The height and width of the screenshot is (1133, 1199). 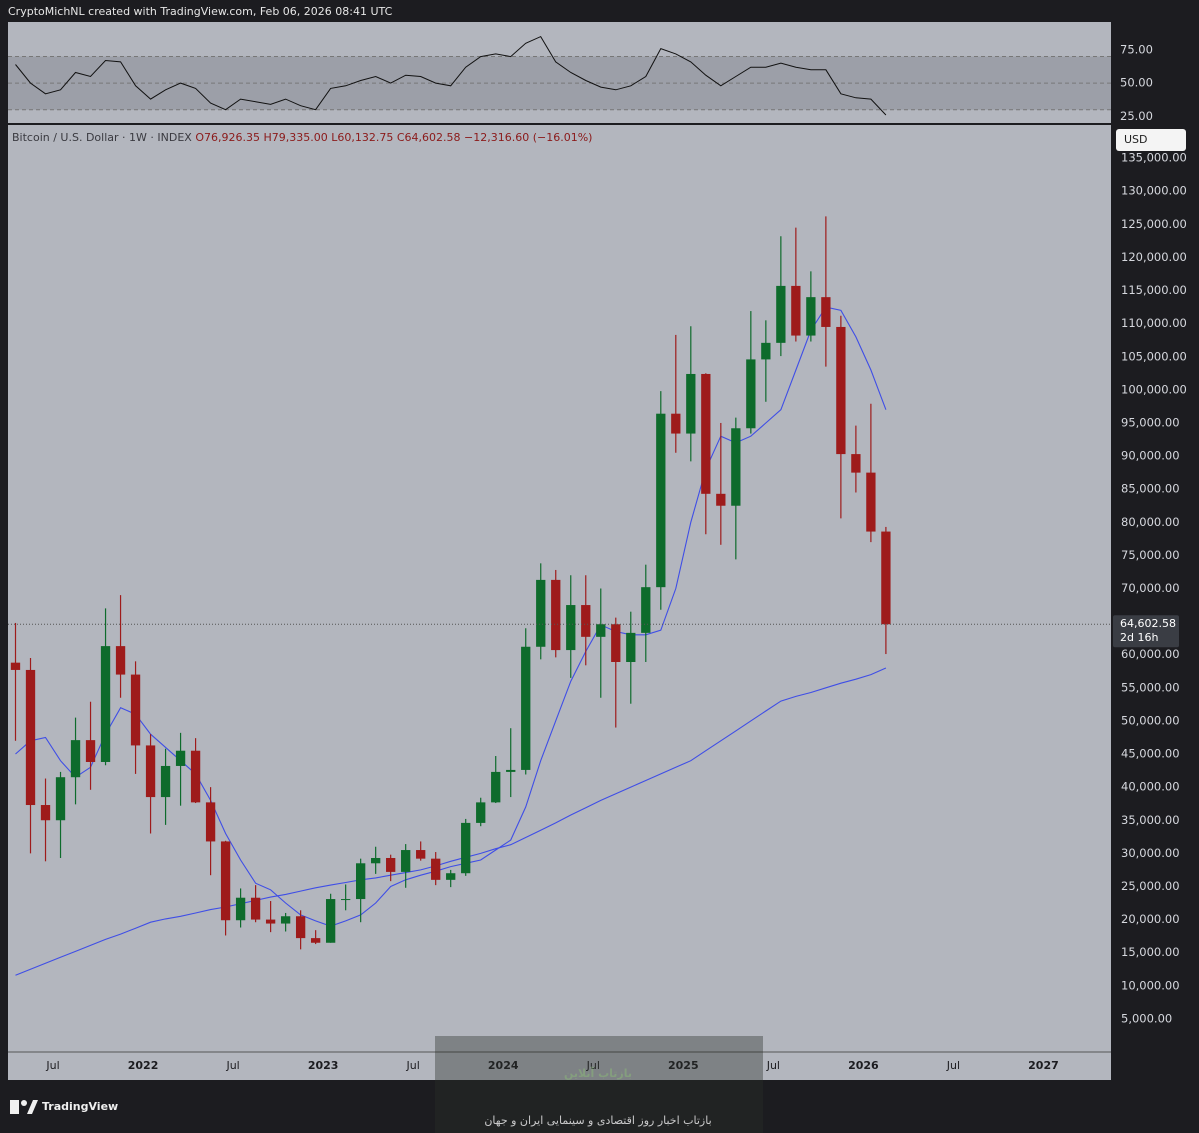 What do you see at coordinates (429, 137) in the screenshot?
I see `ohlc-close: C64,602.58` at bounding box center [429, 137].